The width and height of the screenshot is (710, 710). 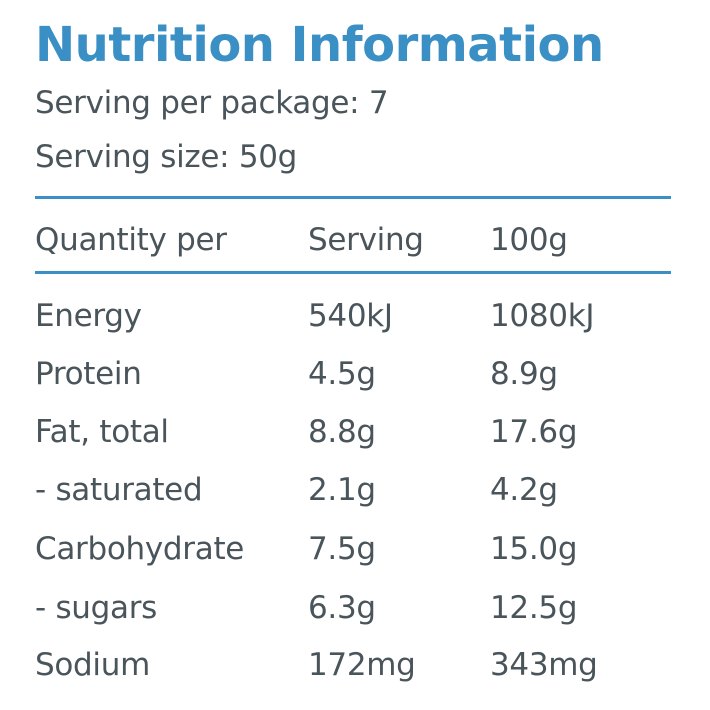 I want to click on table-row-saturated: - saturated 2.1g 4.2g, so click(x=355, y=490).